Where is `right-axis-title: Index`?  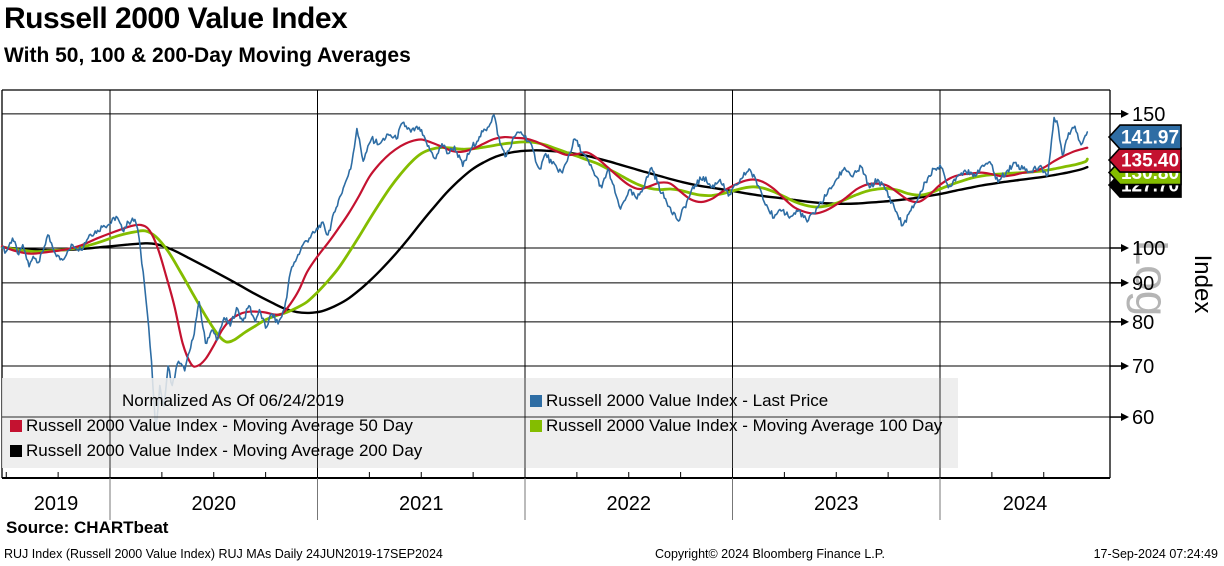 right-axis-title: Index is located at coordinates (1202, 284).